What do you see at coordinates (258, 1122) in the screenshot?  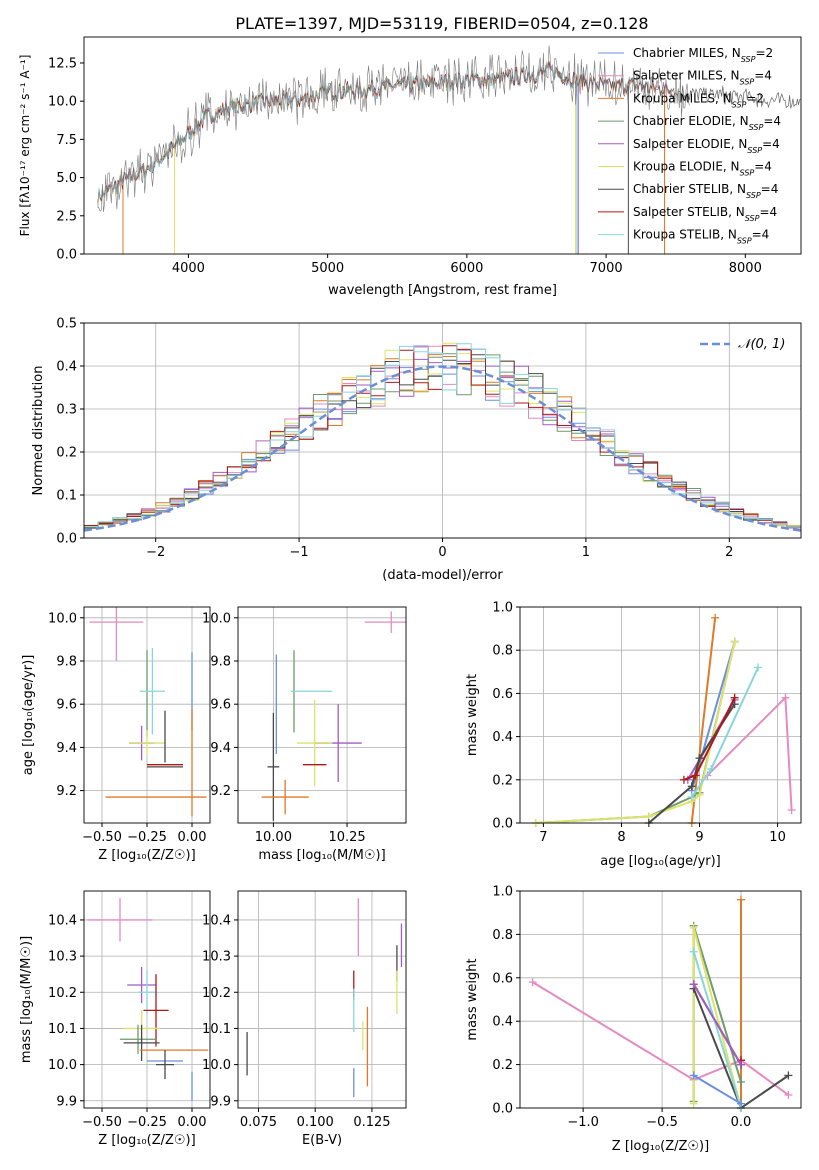 I see `x-tick-label: 0.075` at bounding box center [258, 1122].